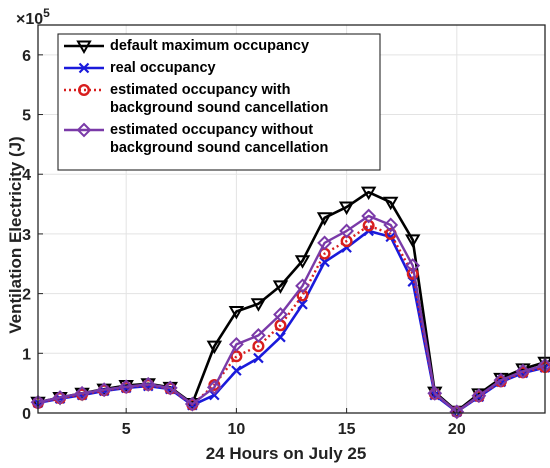 This screenshot has width=550, height=468. Describe the element at coordinates (126, 429) in the screenshot. I see `x-tick-label: 5` at that location.